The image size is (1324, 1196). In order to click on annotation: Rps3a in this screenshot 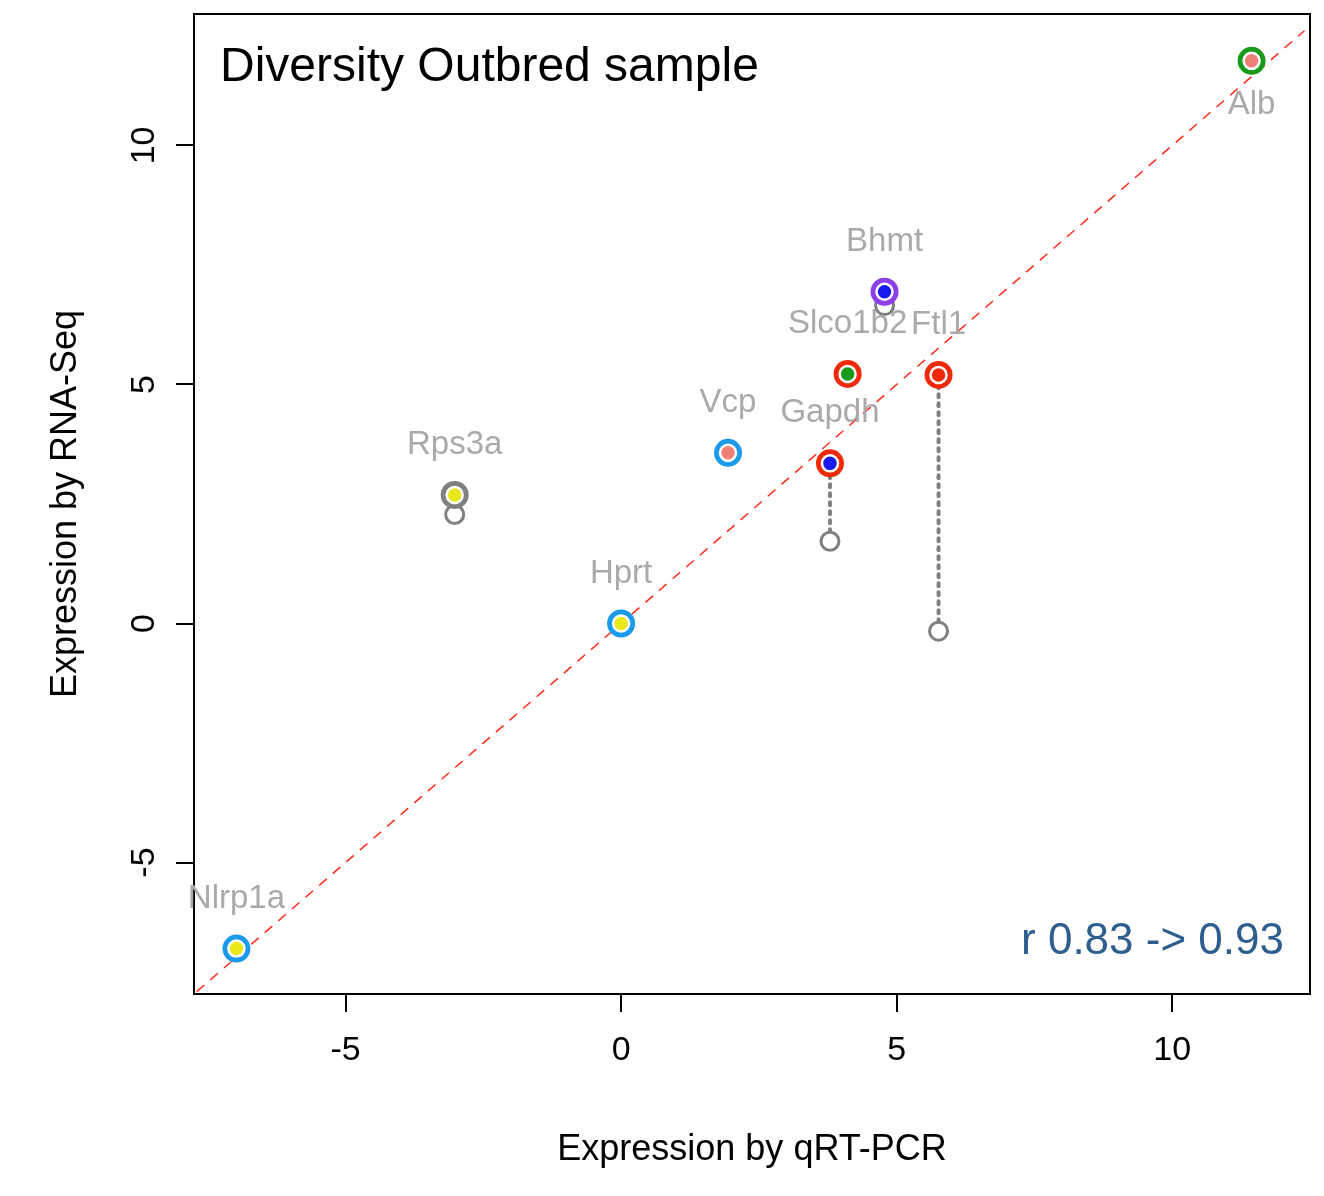, I will do `click(455, 443)`.